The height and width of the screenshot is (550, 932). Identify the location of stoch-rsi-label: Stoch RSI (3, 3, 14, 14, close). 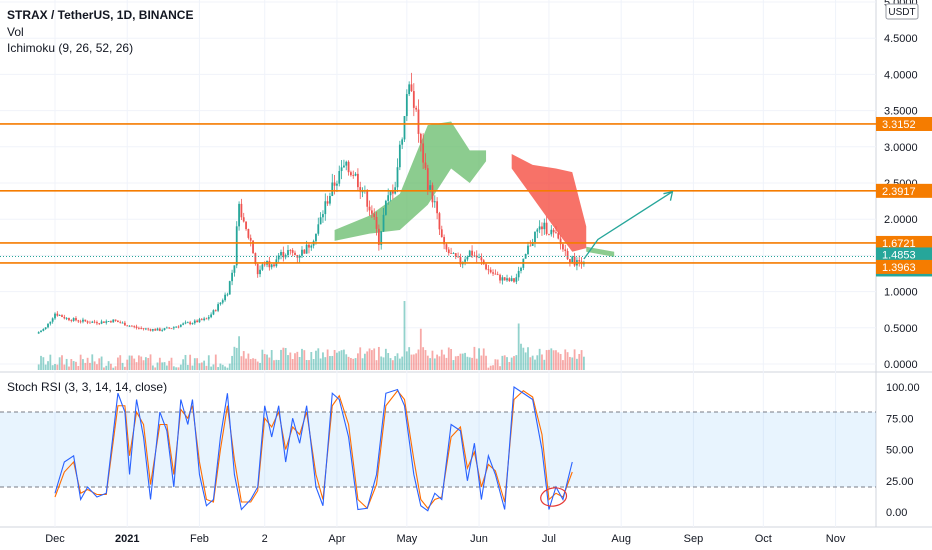
(87, 387).